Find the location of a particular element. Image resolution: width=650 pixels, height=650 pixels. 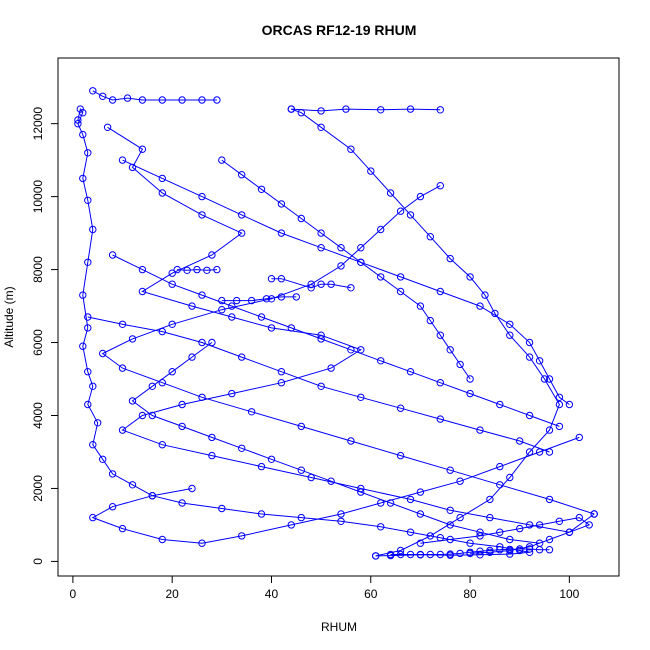

y-tick-label: 4000 is located at coordinates (38, 415).